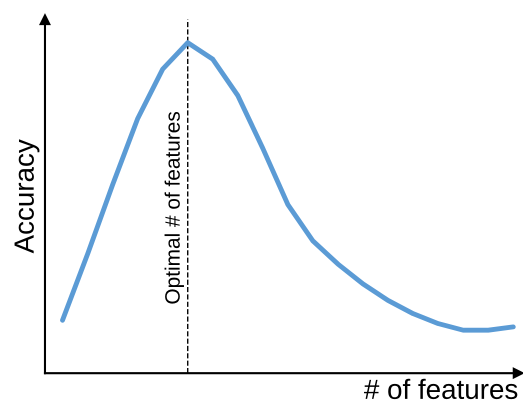  Describe the element at coordinates (174, 208) in the screenshot. I see `annotation: Optimal # of features` at that location.